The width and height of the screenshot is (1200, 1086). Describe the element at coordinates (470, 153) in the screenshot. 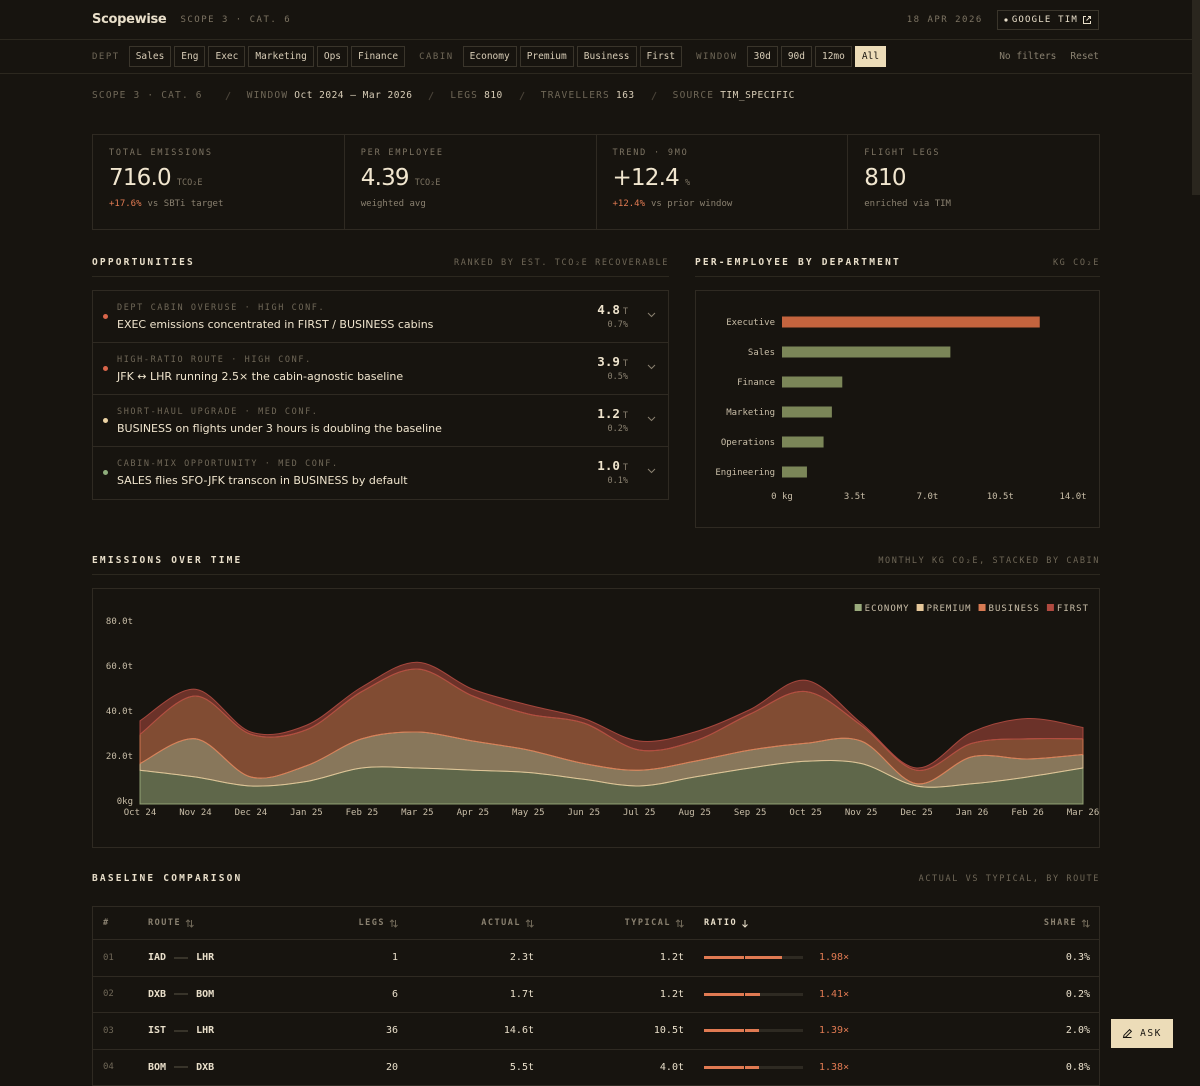

I see `kpi-label: PER EMPLOYEE` at that location.